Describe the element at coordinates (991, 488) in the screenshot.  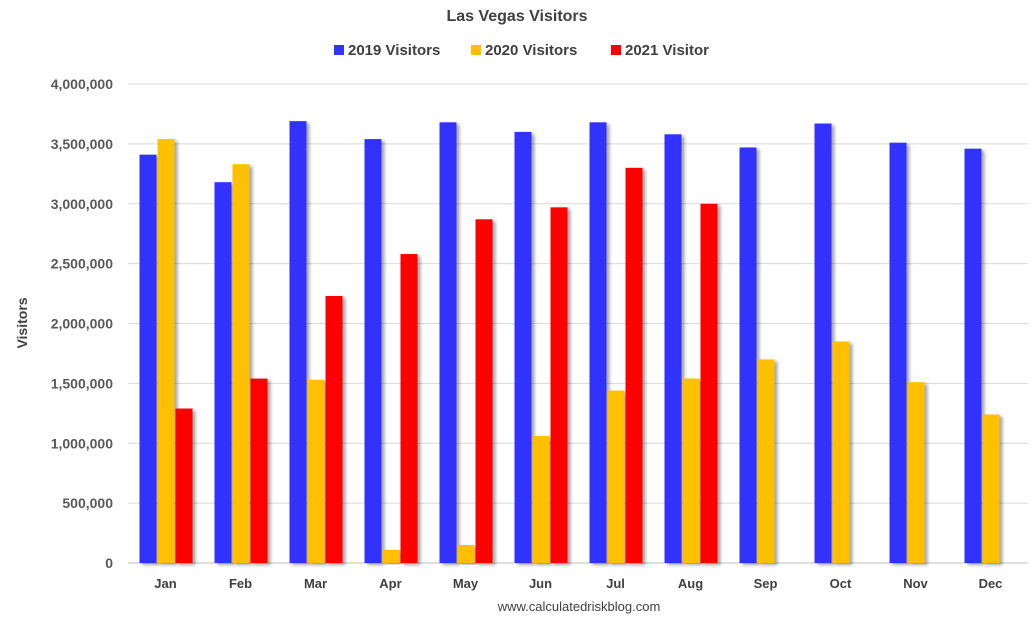
I see `bar-2020-visitors-dec` at that location.